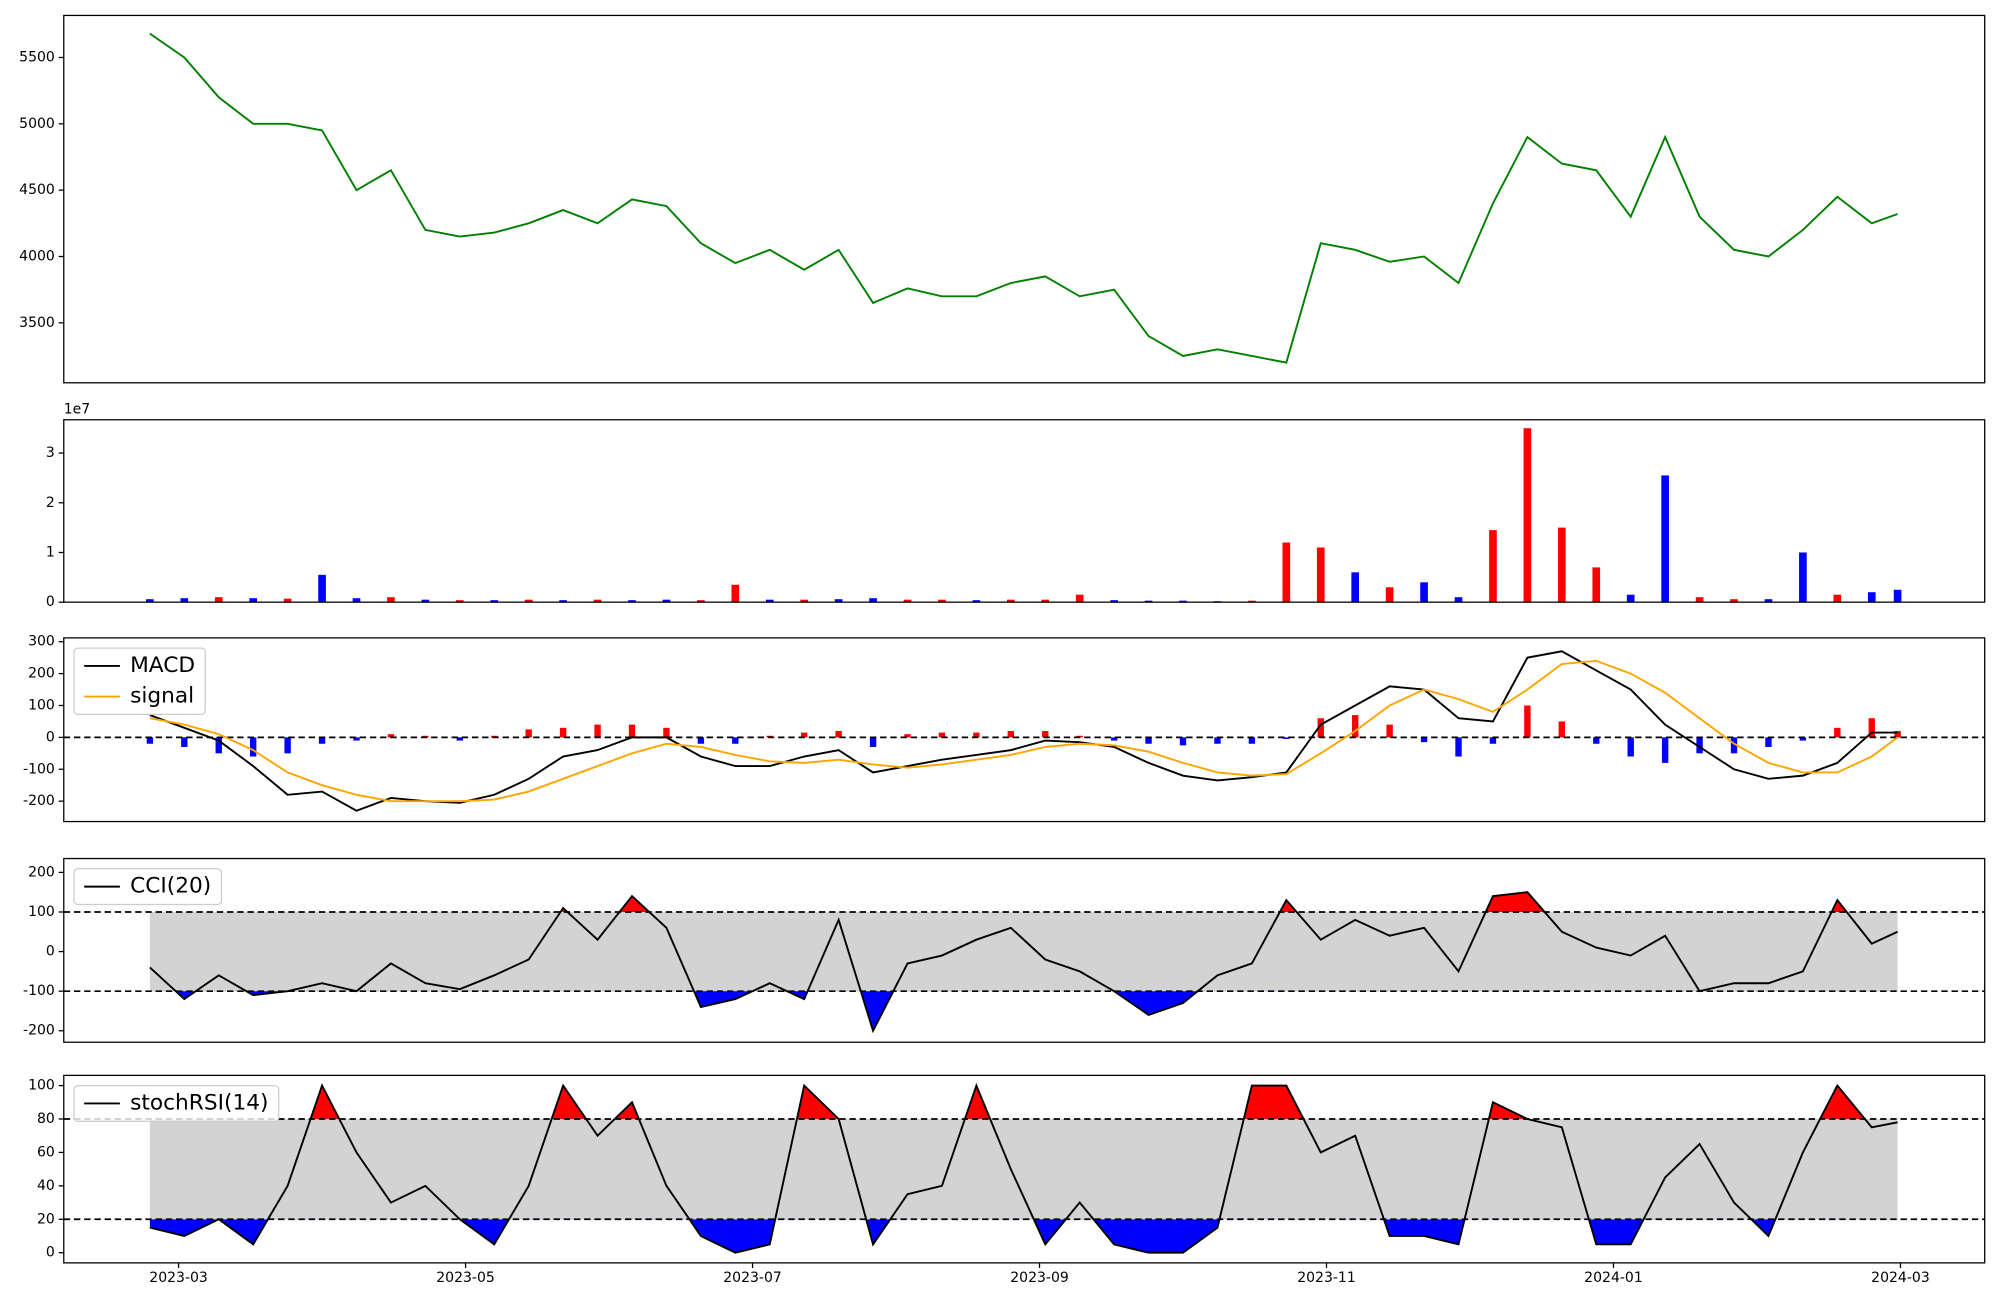 The width and height of the screenshot is (2000, 1300). I want to click on neutral-band, so click(1023, 951).